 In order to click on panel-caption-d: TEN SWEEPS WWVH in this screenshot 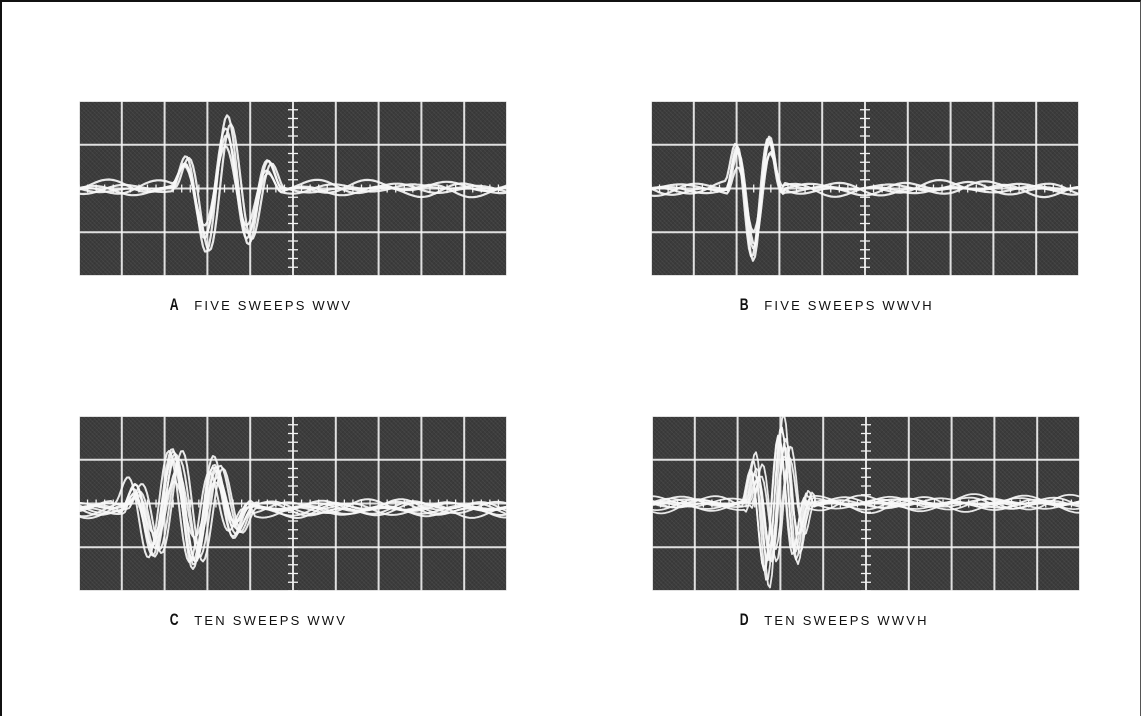, I will do `click(846, 620)`.